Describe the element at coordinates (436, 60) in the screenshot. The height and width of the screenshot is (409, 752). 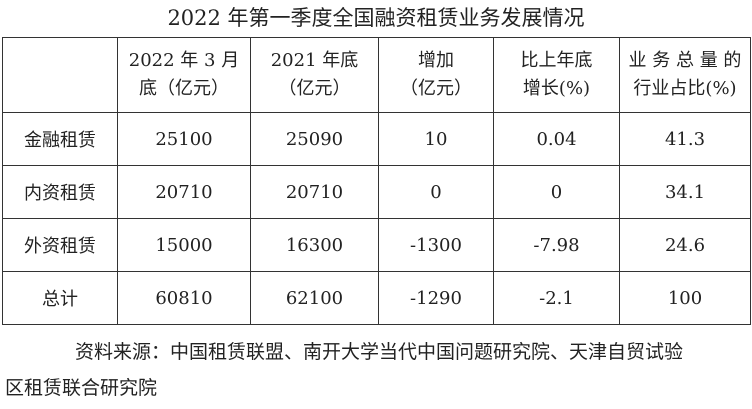
I see `header-line: 增加` at that location.